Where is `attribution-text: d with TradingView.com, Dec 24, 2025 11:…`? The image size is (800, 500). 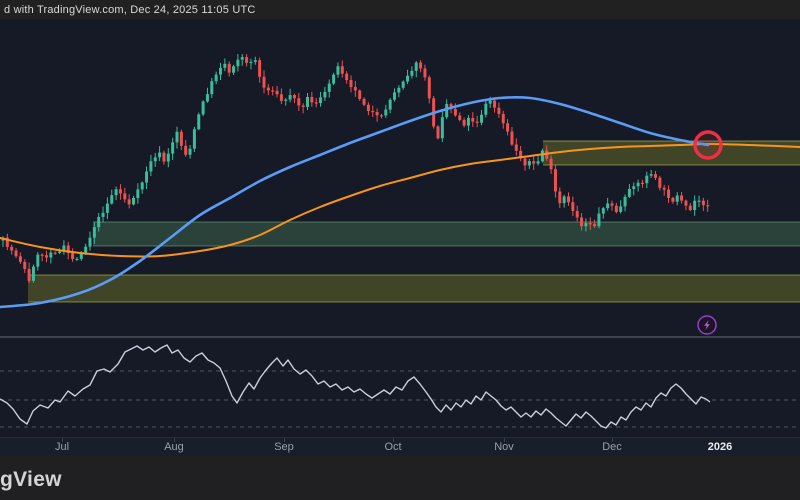
attribution-text: d with TradingView.com, Dec 24, 2025 11:… is located at coordinates (130, 9).